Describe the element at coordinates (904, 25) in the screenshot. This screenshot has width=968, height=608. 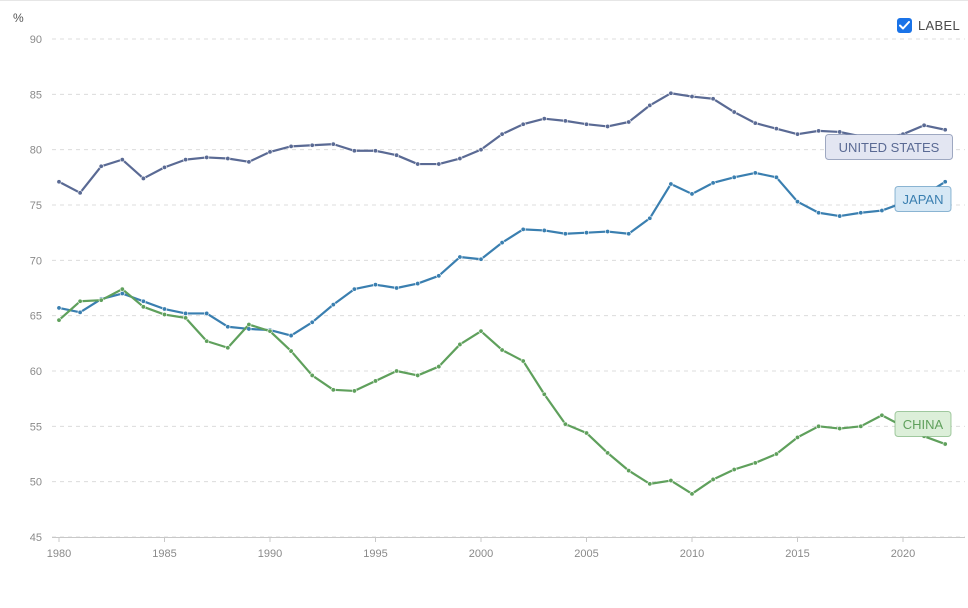
I see `label-checkbox` at that location.